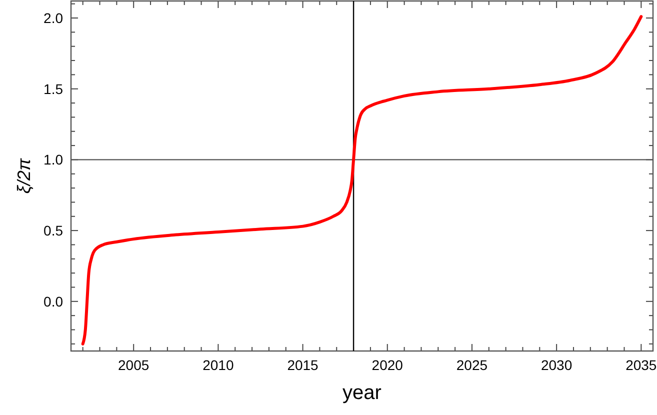 The image size is (657, 415). What do you see at coordinates (641, 365) in the screenshot?
I see `x-tick-label: 2035` at bounding box center [641, 365].